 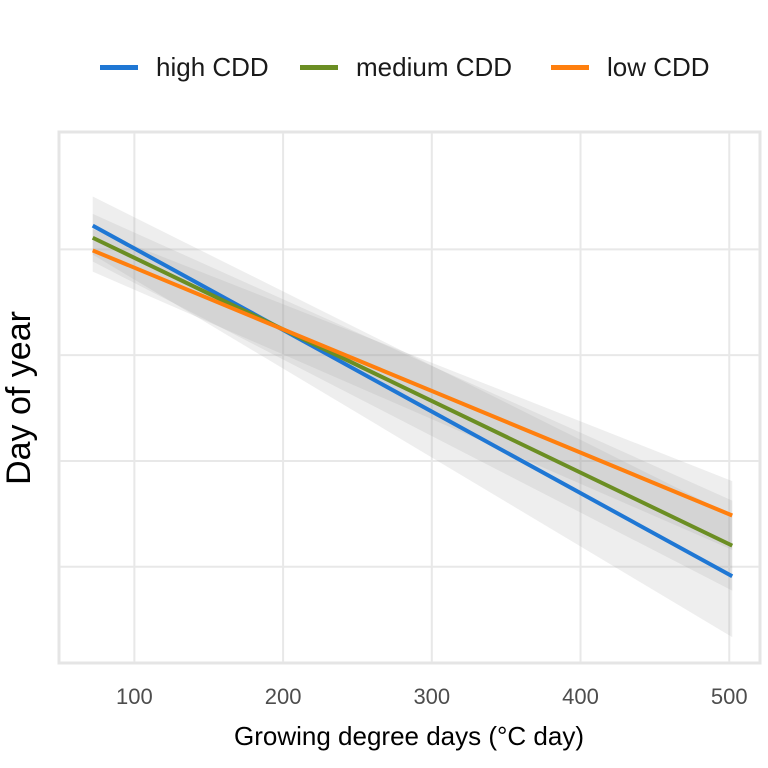 What do you see at coordinates (19, 398) in the screenshot?
I see `y-axis-title: Day of year` at bounding box center [19, 398].